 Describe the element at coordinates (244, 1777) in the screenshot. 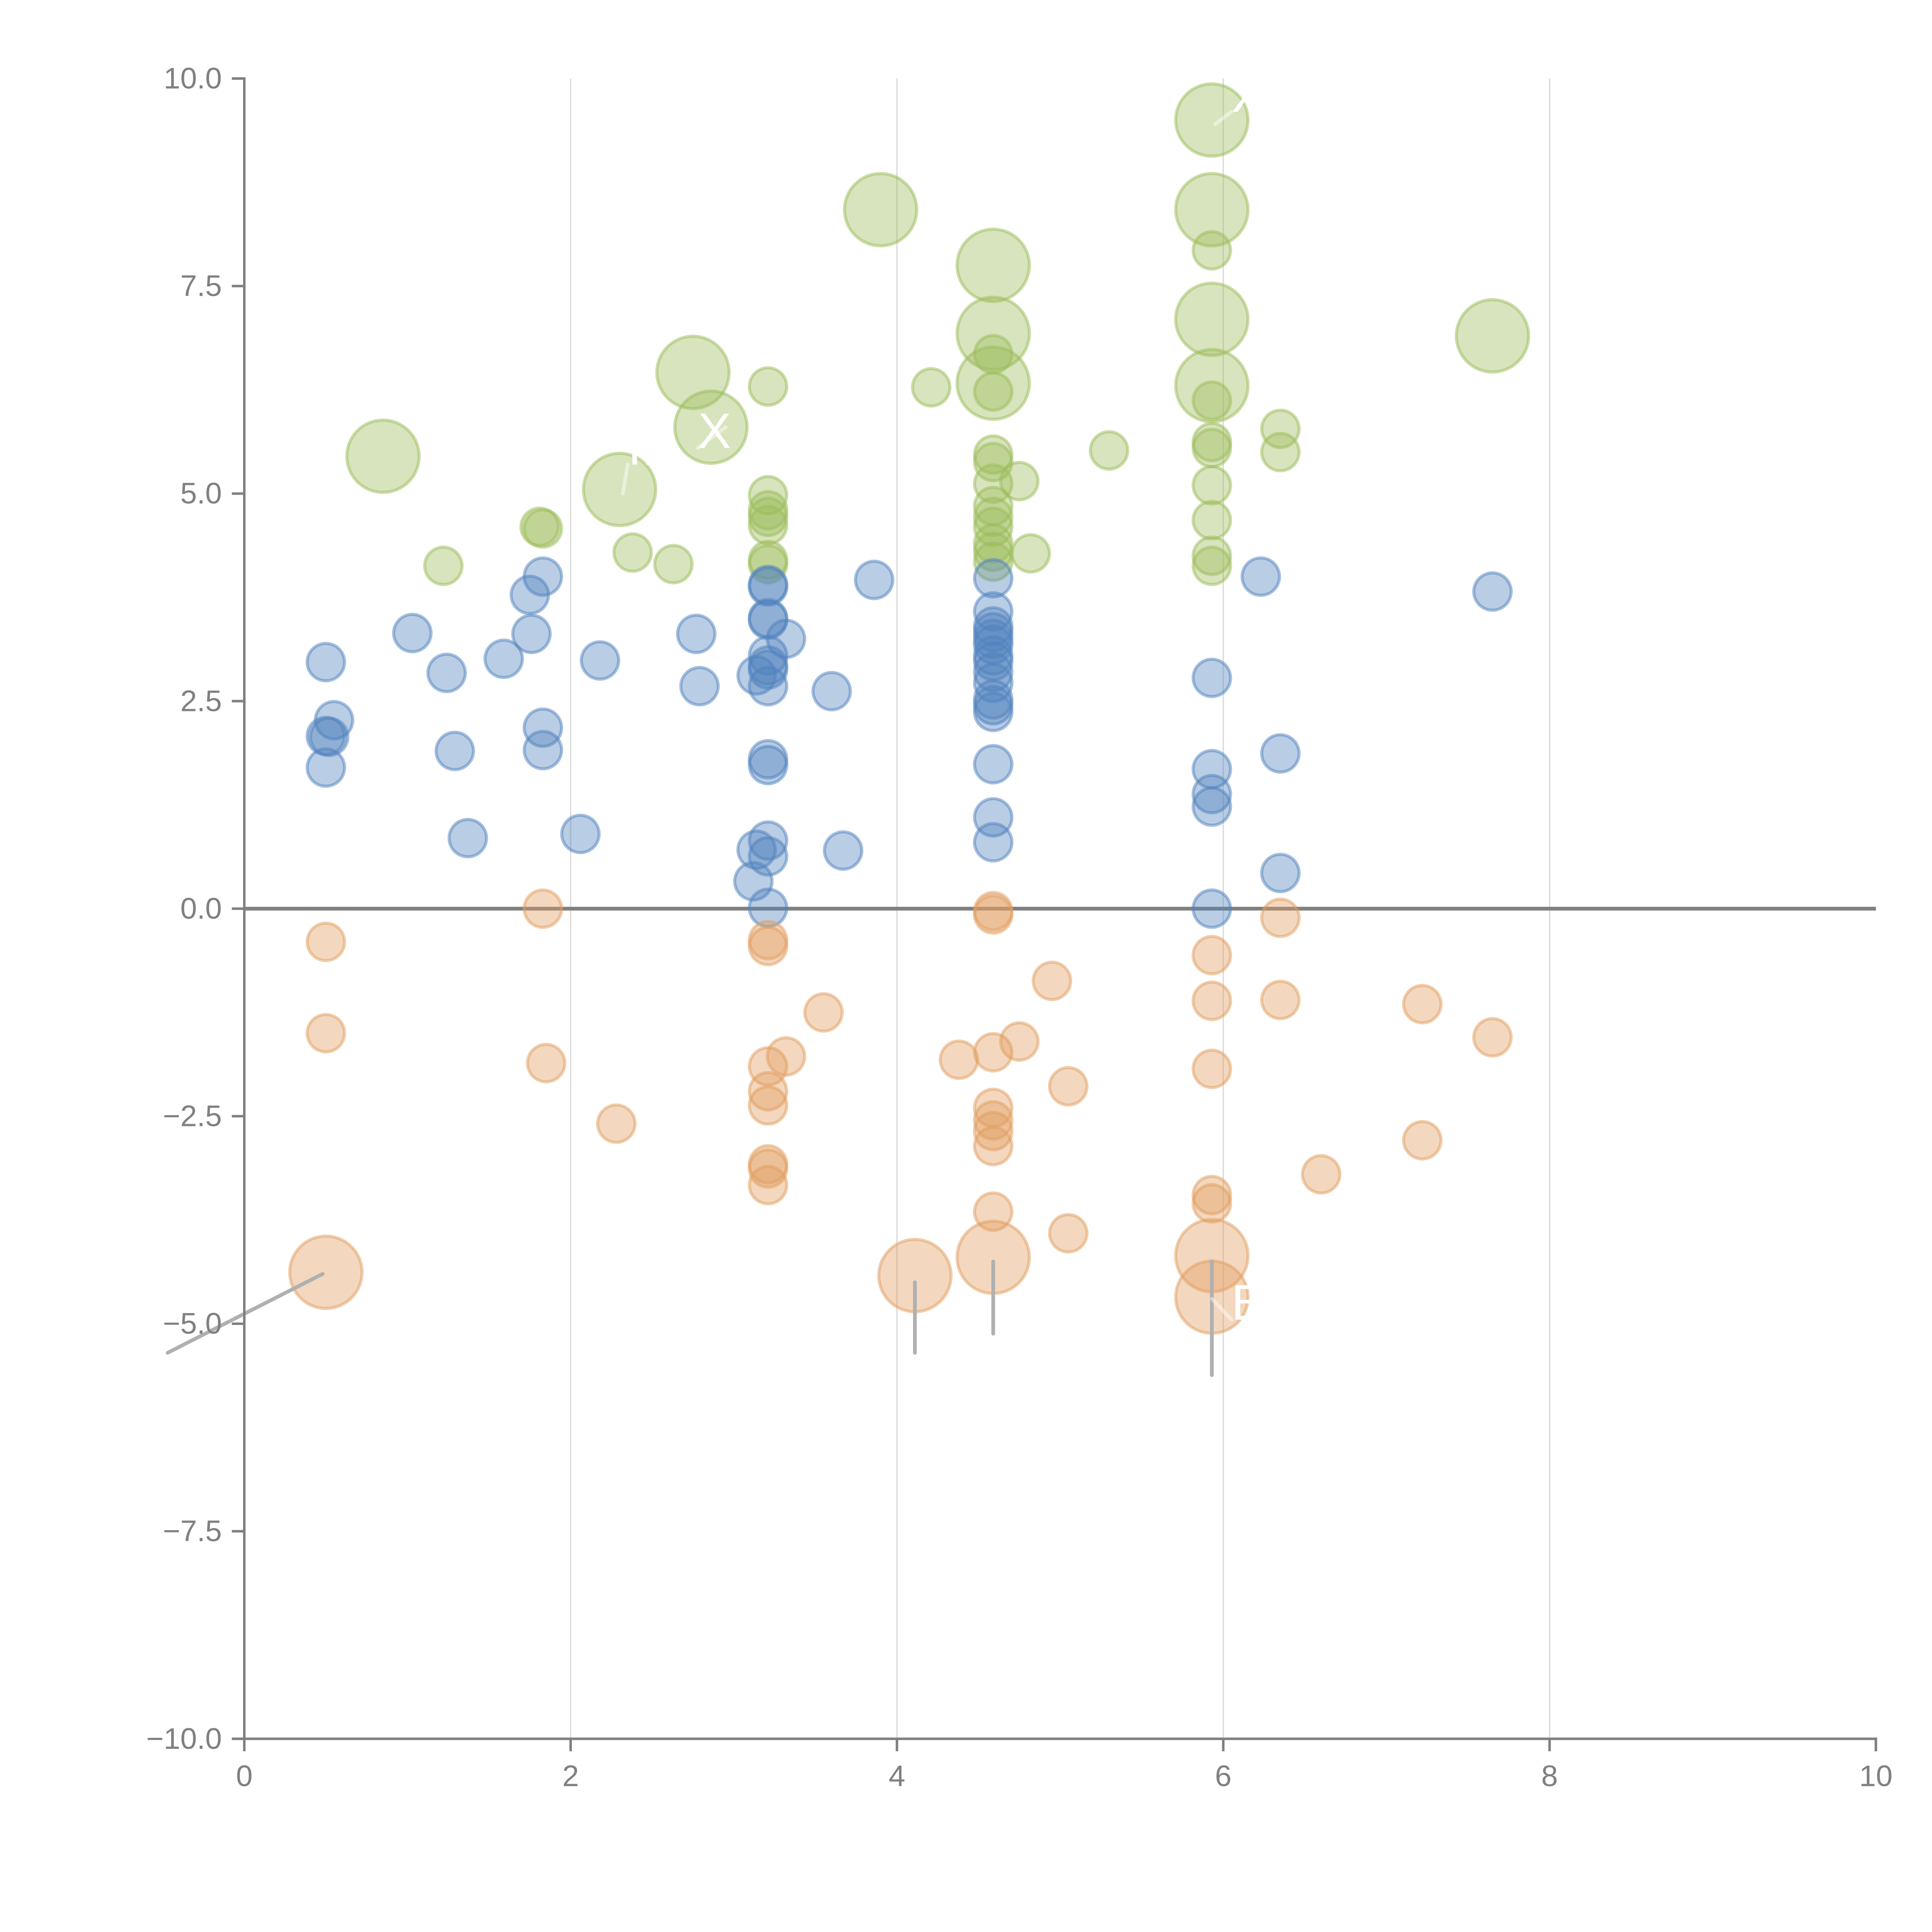

I see `x-tick-label: 0` at that location.